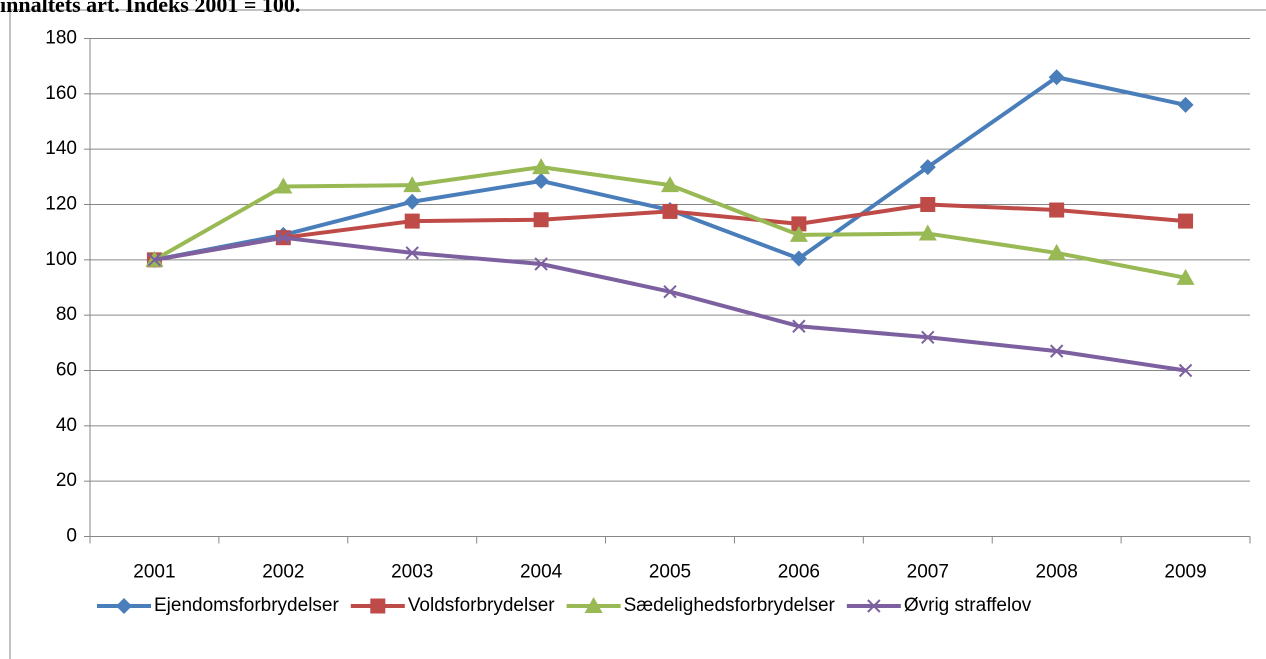 The width and height of the screenshot is (1266, 659). Describe the element at coordinates (246, 605) in the screenshot. I see `legend-label: Ejendomsforbrydelser` at that location.